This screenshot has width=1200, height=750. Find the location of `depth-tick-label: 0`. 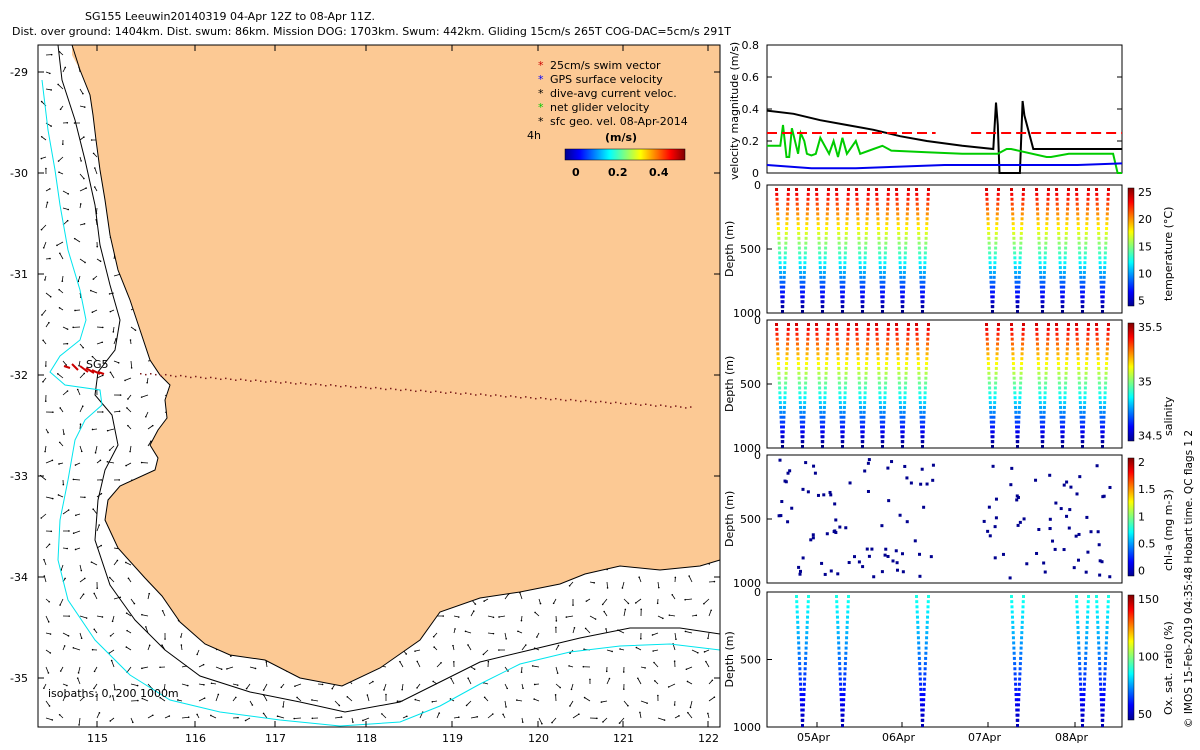

depth-tick-label: 0 is located at coordinates (757, 455).